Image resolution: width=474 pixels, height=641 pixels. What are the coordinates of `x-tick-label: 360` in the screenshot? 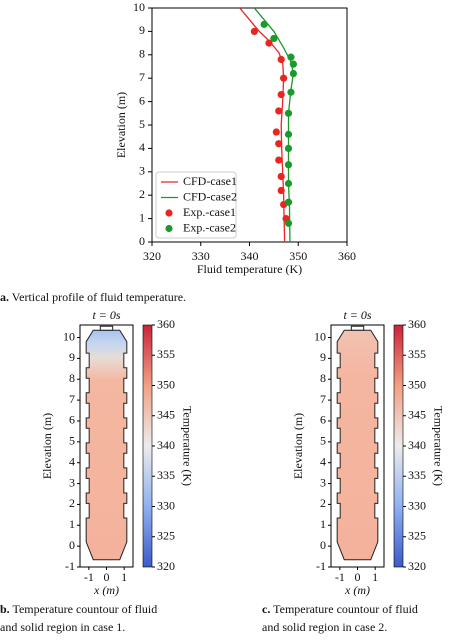 It's located at (347, 256).